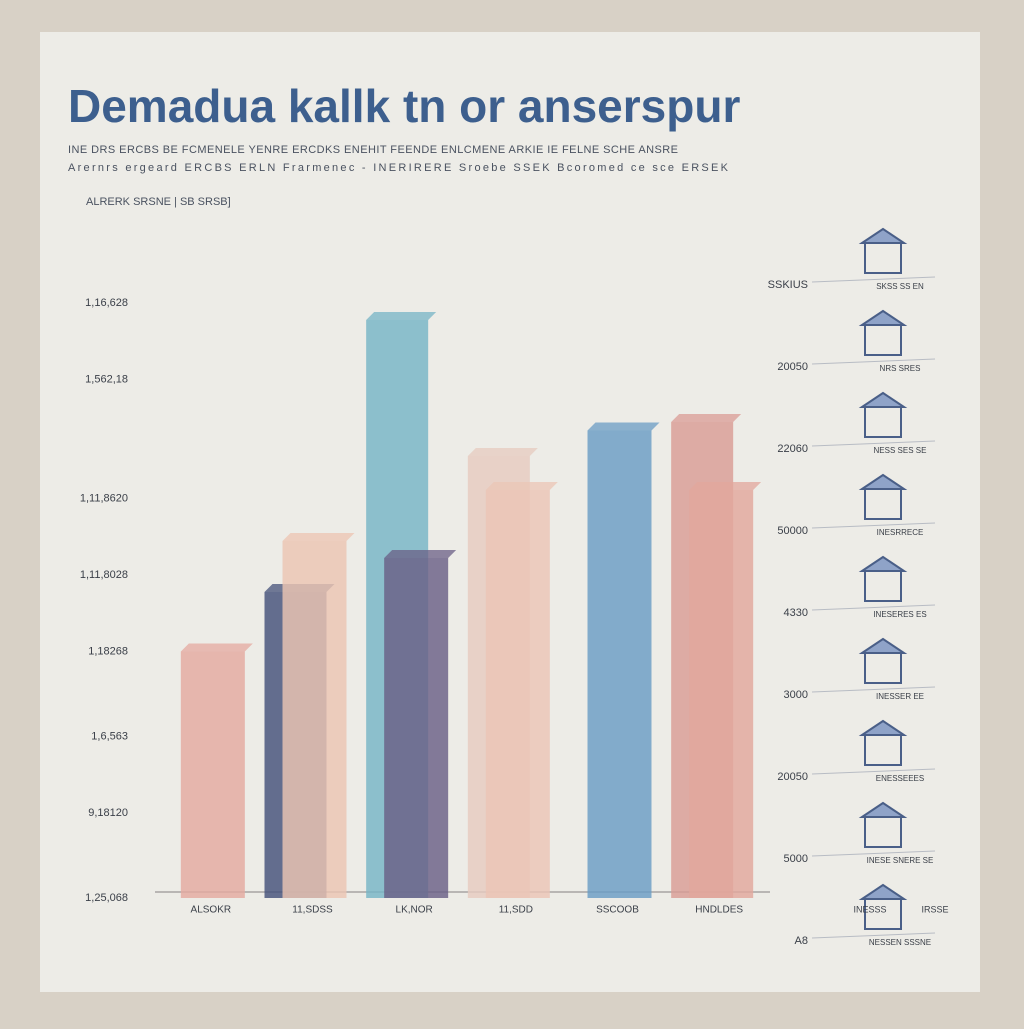 Image resolution: width=1024 pixels, height=1029 pixels. I want to click on x-tick-label: SSCOOB, so click(617, 910).